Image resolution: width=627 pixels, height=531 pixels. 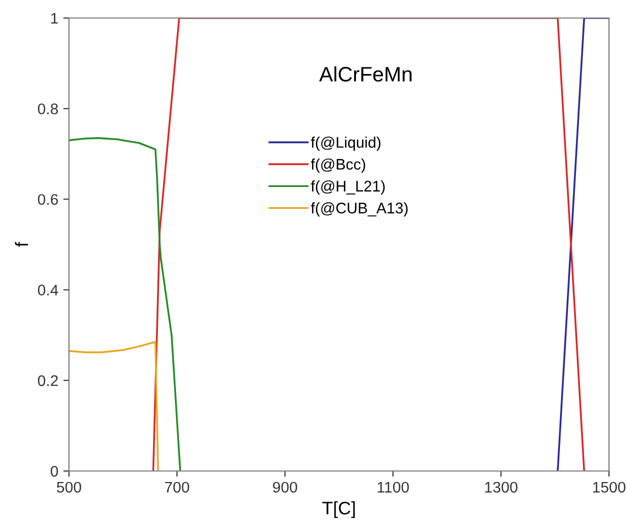 What do you see at coordinates (338, 509) in the screenshot?
I see `x-axis-title: T[C]` at bounding box center [338, 509].